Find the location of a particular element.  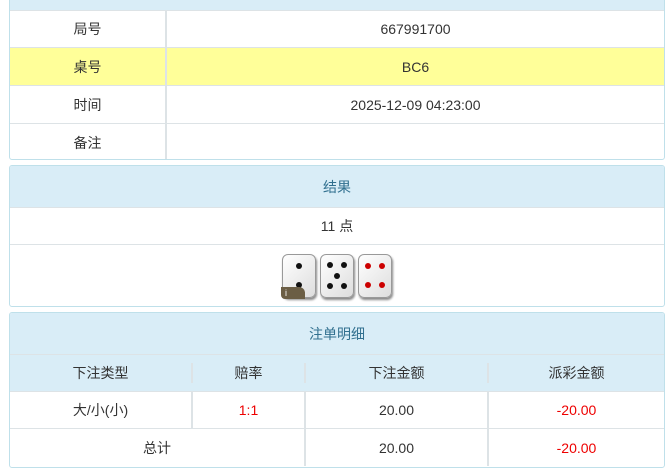

bets-title: 注单明细 is located at coordinates (337, 333).